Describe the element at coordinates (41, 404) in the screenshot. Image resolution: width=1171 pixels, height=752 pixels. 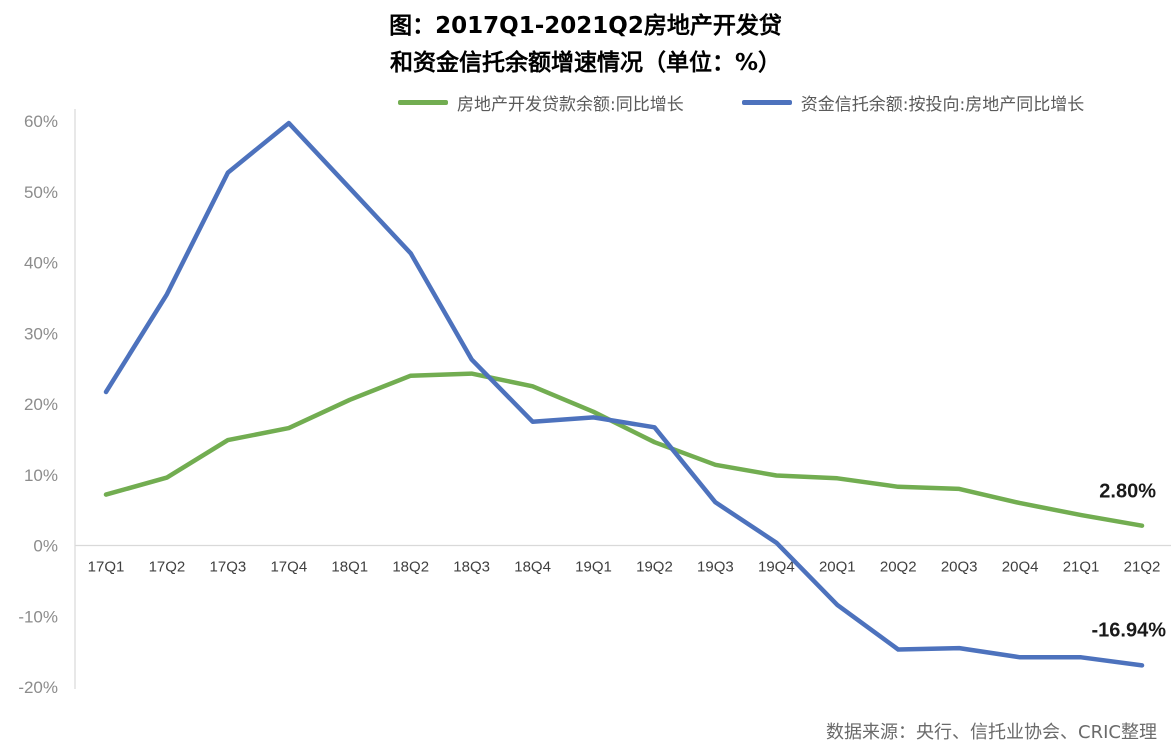
I see `y-tick-label: 20%` at that location.